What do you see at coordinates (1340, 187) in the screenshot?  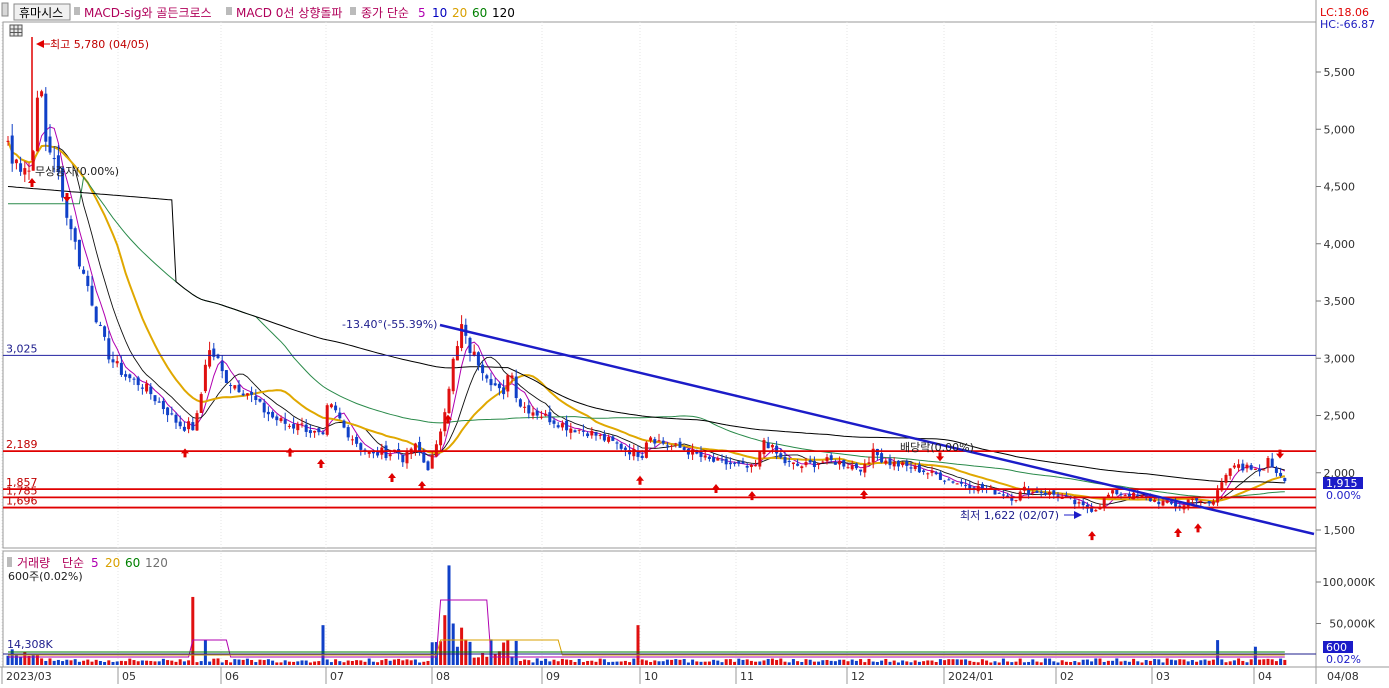 I see `price-tick-label: 4,500` at bounding box center [1340, 187].